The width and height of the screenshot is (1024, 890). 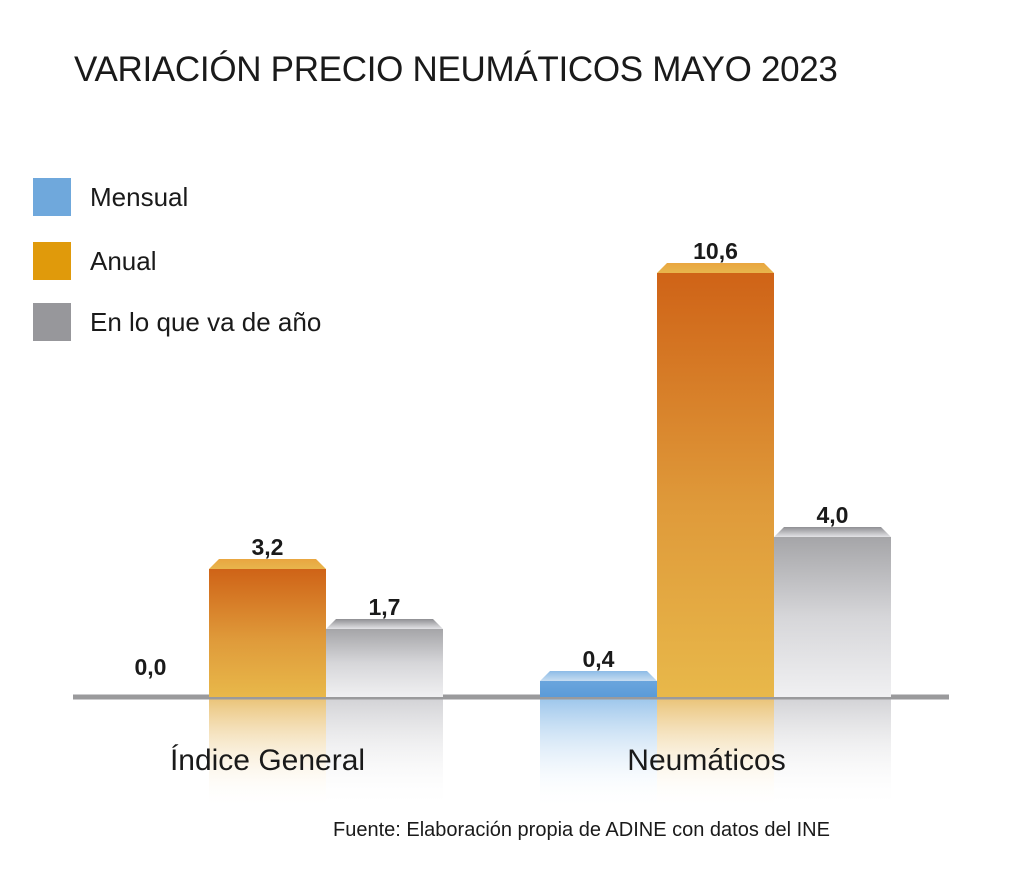 I want to click on bar-anual-indice-general, so click(x=267, y=633).